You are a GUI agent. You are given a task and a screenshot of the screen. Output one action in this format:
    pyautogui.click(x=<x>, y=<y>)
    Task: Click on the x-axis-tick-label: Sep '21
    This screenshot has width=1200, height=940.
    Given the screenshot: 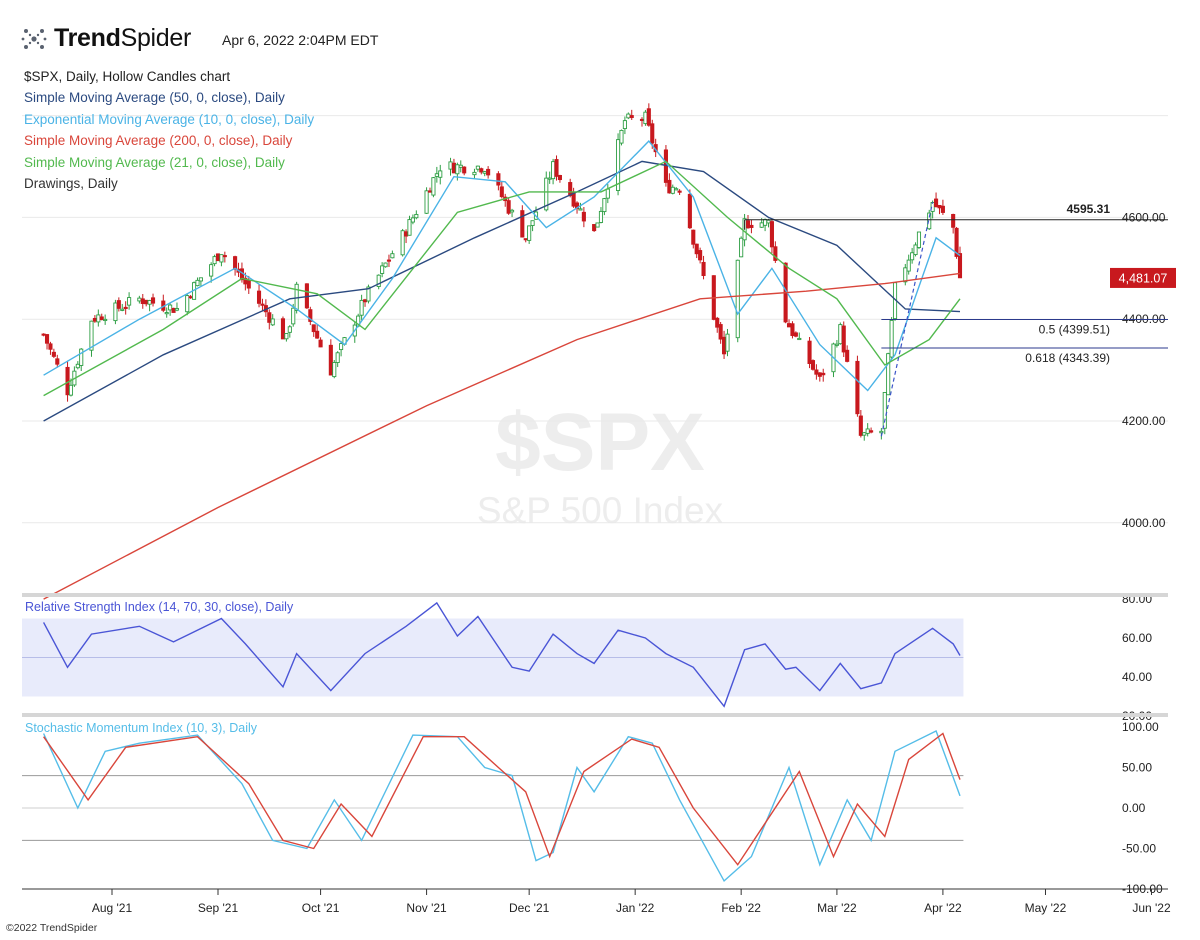 What is the action you would take?
    pyautogui.click(x=218, y=908)
    